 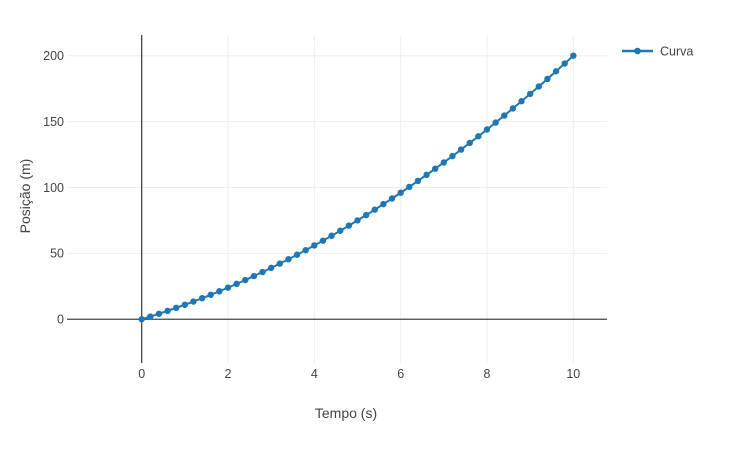 I want to click on x-axis-tick-labels: 0 2 4 6 8 10, so click(x=359, y=374).